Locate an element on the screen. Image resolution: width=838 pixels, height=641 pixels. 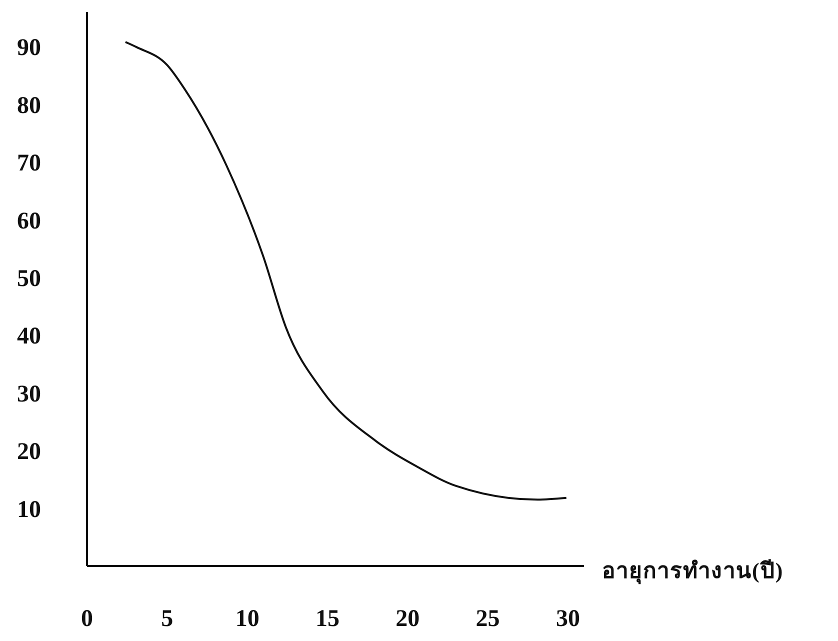
y-tick-label: 40 is located at coordinates (29, 337).